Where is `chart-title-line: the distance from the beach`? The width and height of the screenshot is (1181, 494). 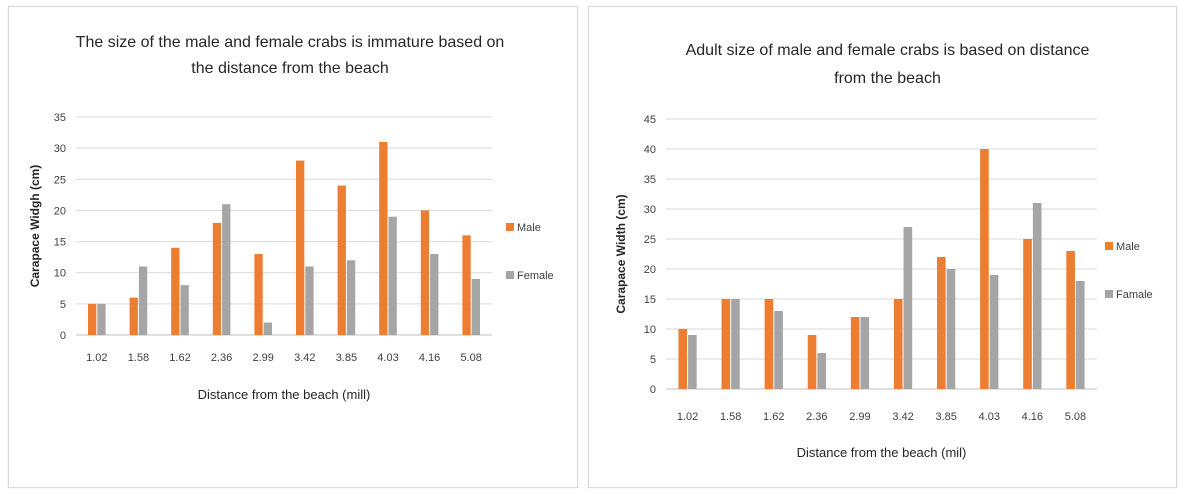
chart-title-line: the distance from the beach is located at coordinates (289, 68).